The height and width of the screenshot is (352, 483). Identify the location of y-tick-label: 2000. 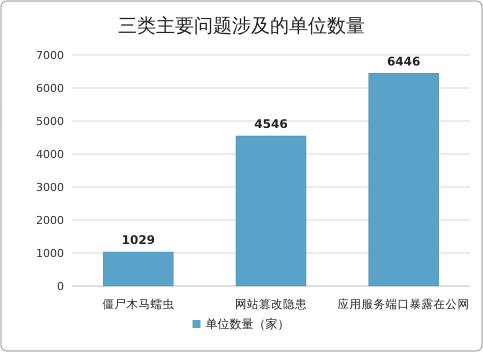
(50, 220).